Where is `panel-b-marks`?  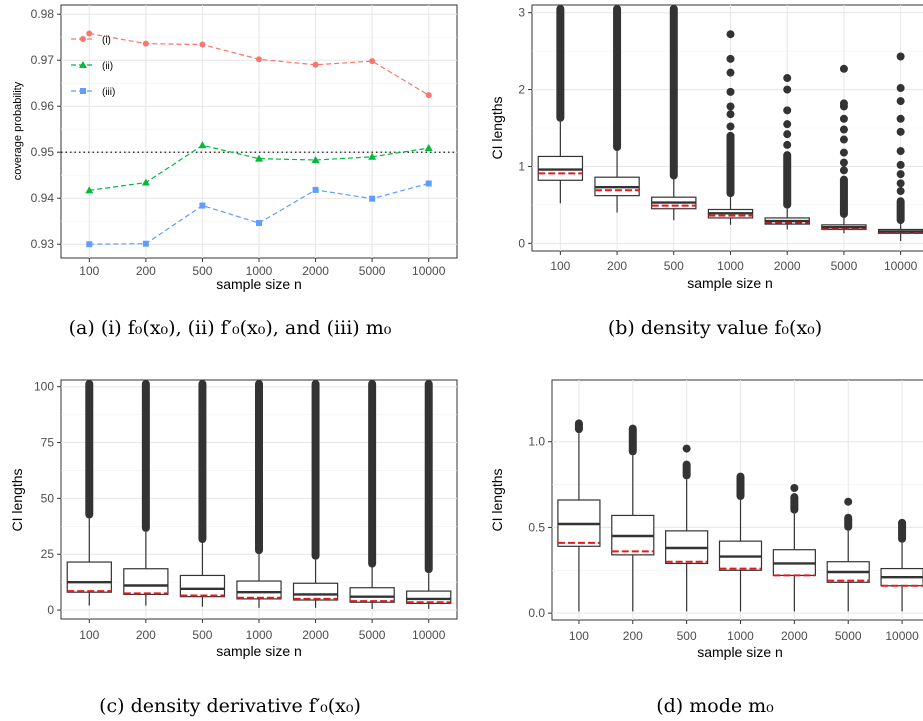 panel-b-marks is located at coordinates (730, 123).